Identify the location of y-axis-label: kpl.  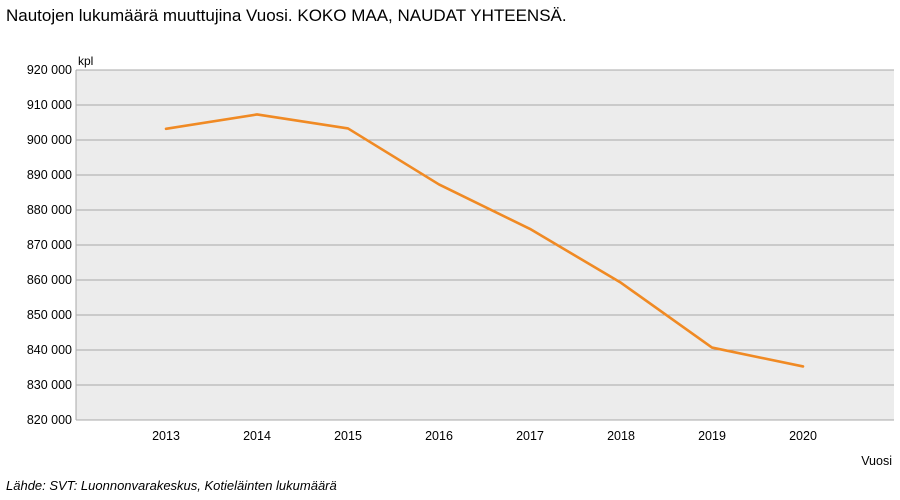
(85, 61).